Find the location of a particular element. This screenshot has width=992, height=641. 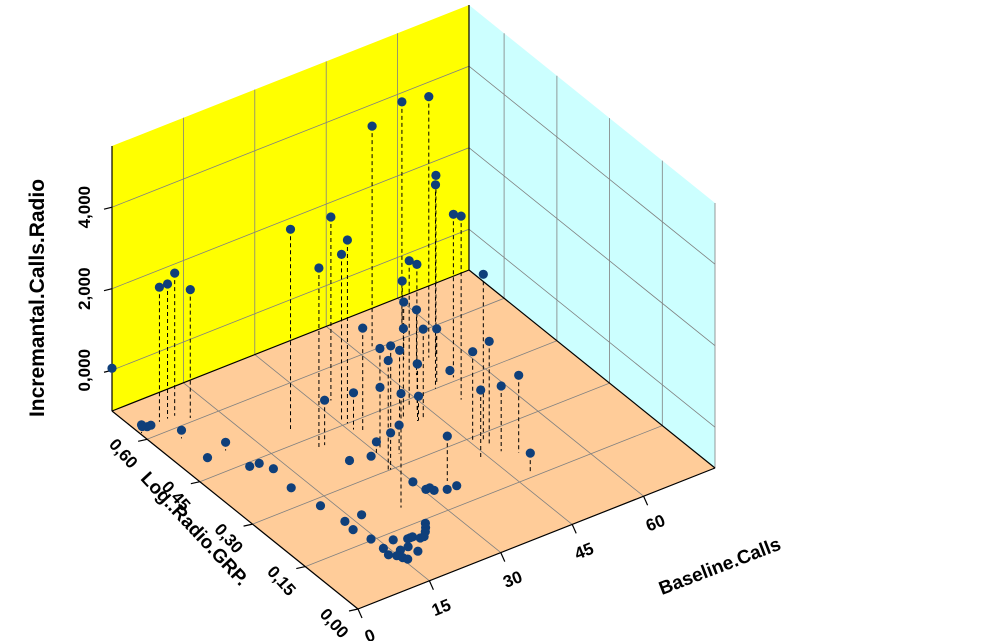

z-tick-label: 4,000 is located at coordinates (84, 207).